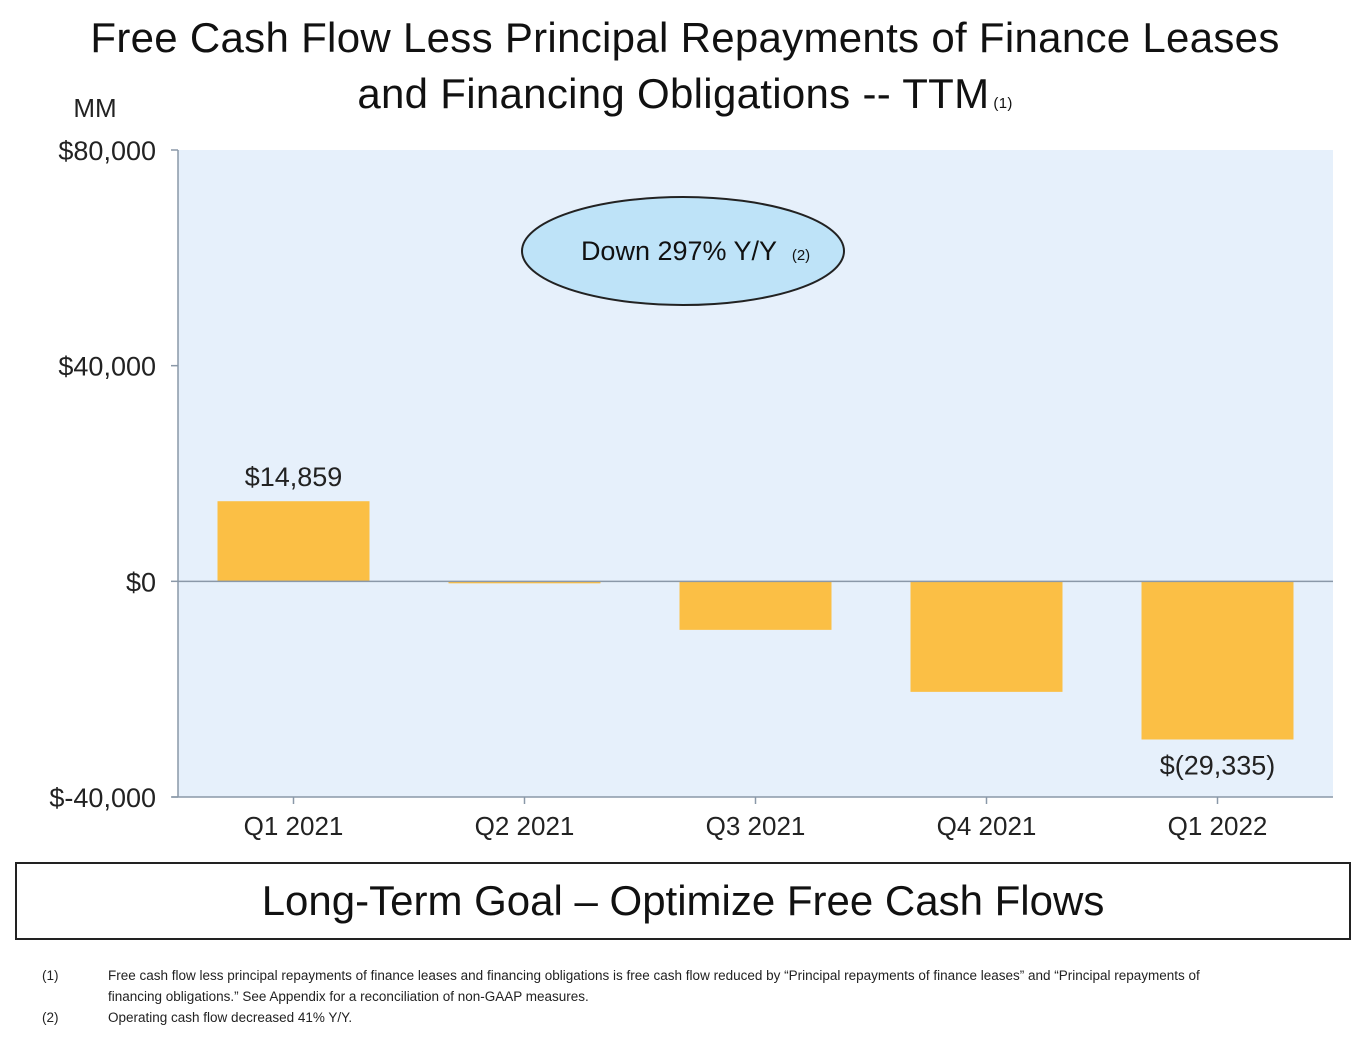 The height and width of the screenshot is (1050, 1370). I want to click on x-tick-label: Q1 2022, so click(1218, 826).